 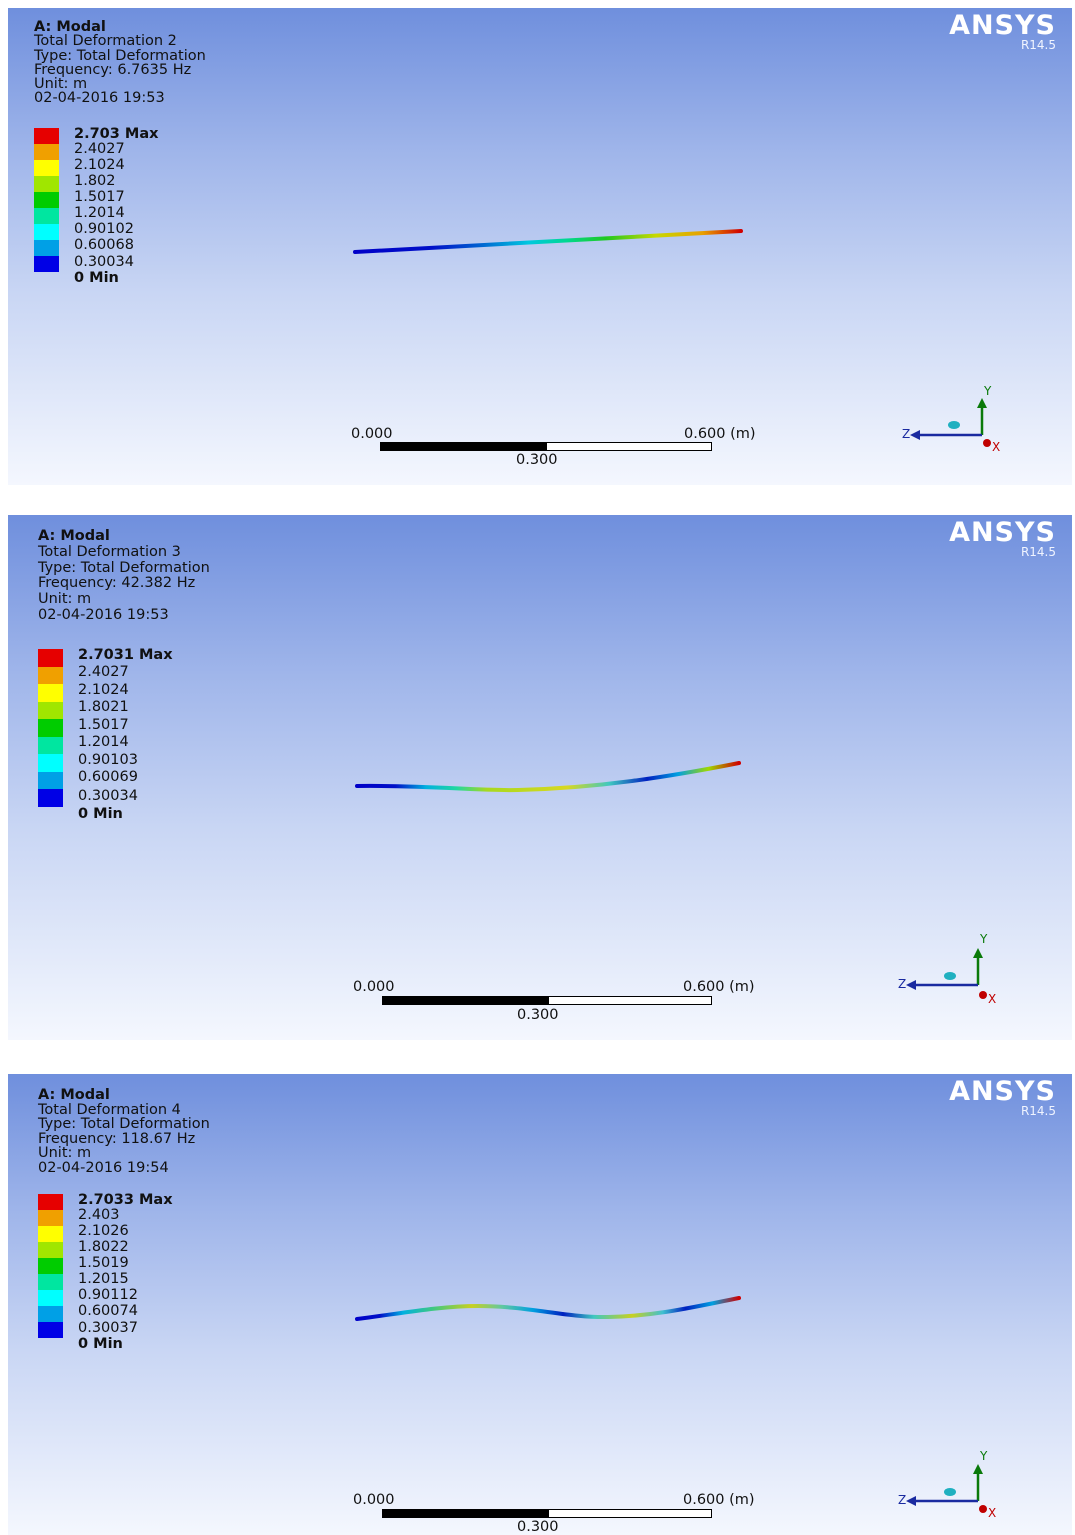 I want to click on deformed-beam, so click(x=548, y=241).